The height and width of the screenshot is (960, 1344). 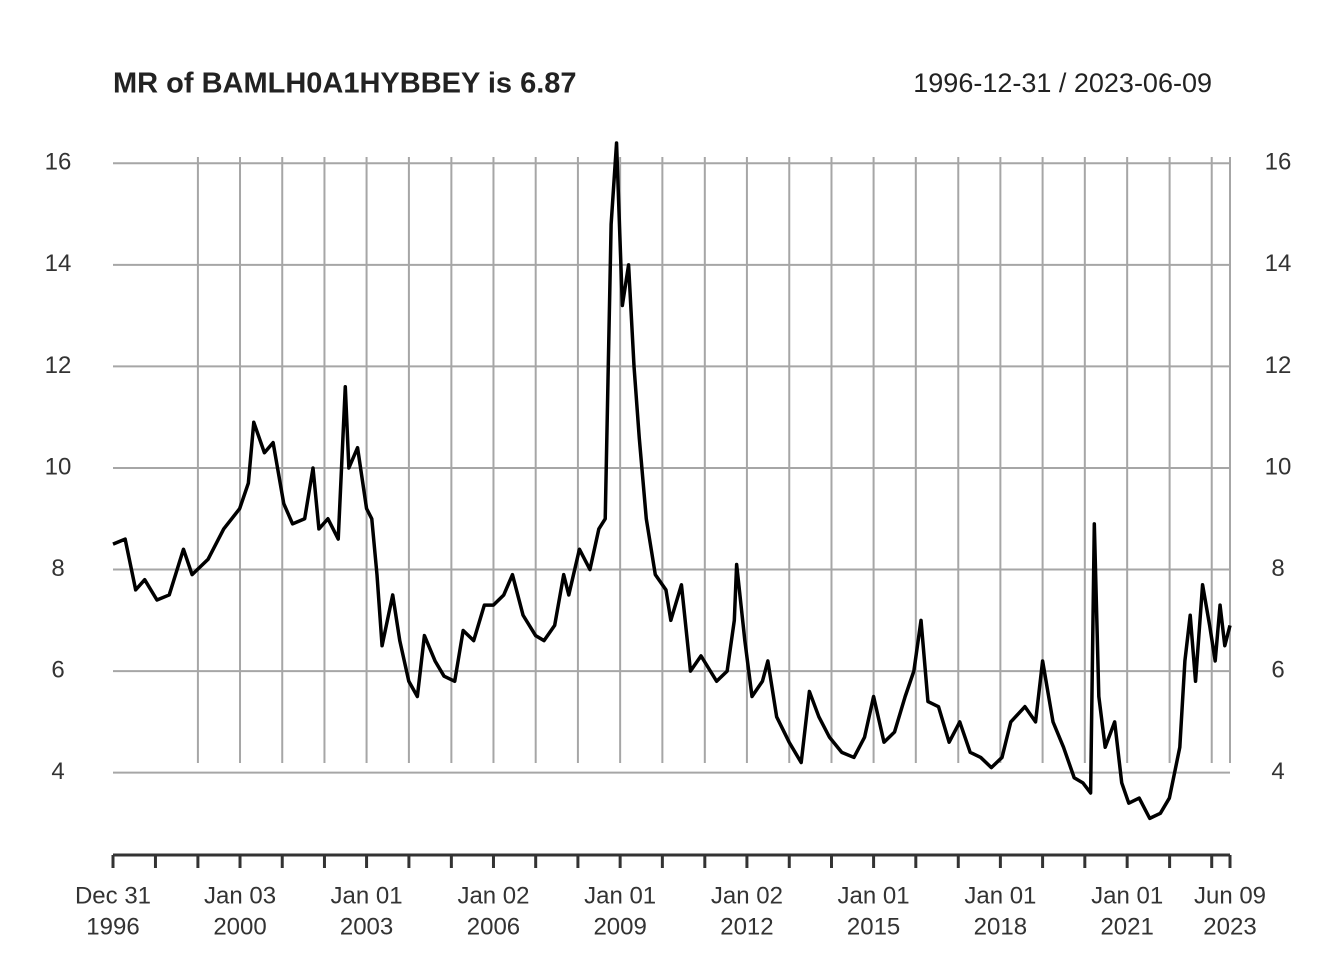 I want to click on x-tick-label: 2006, so click(x=493, y=926).